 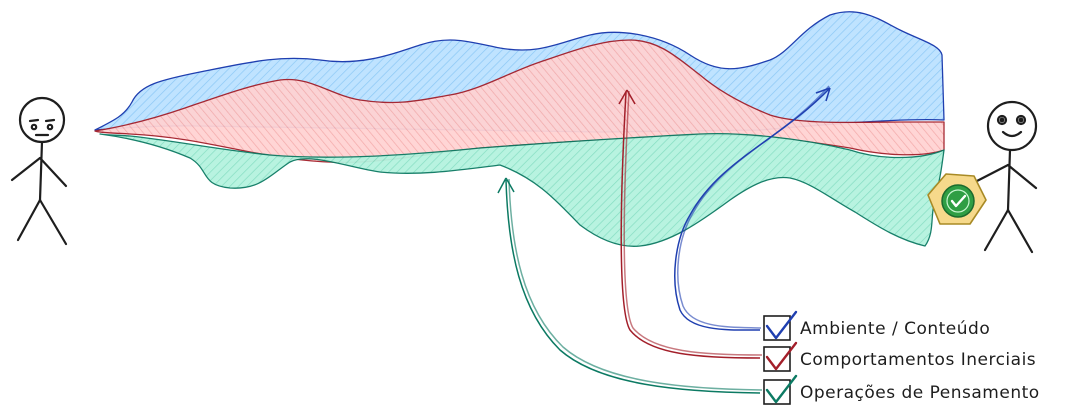 What do you see at coordinates (957, 199) in the screenshot?
I see `check-badge-icon` at bounding box center [957, 199].